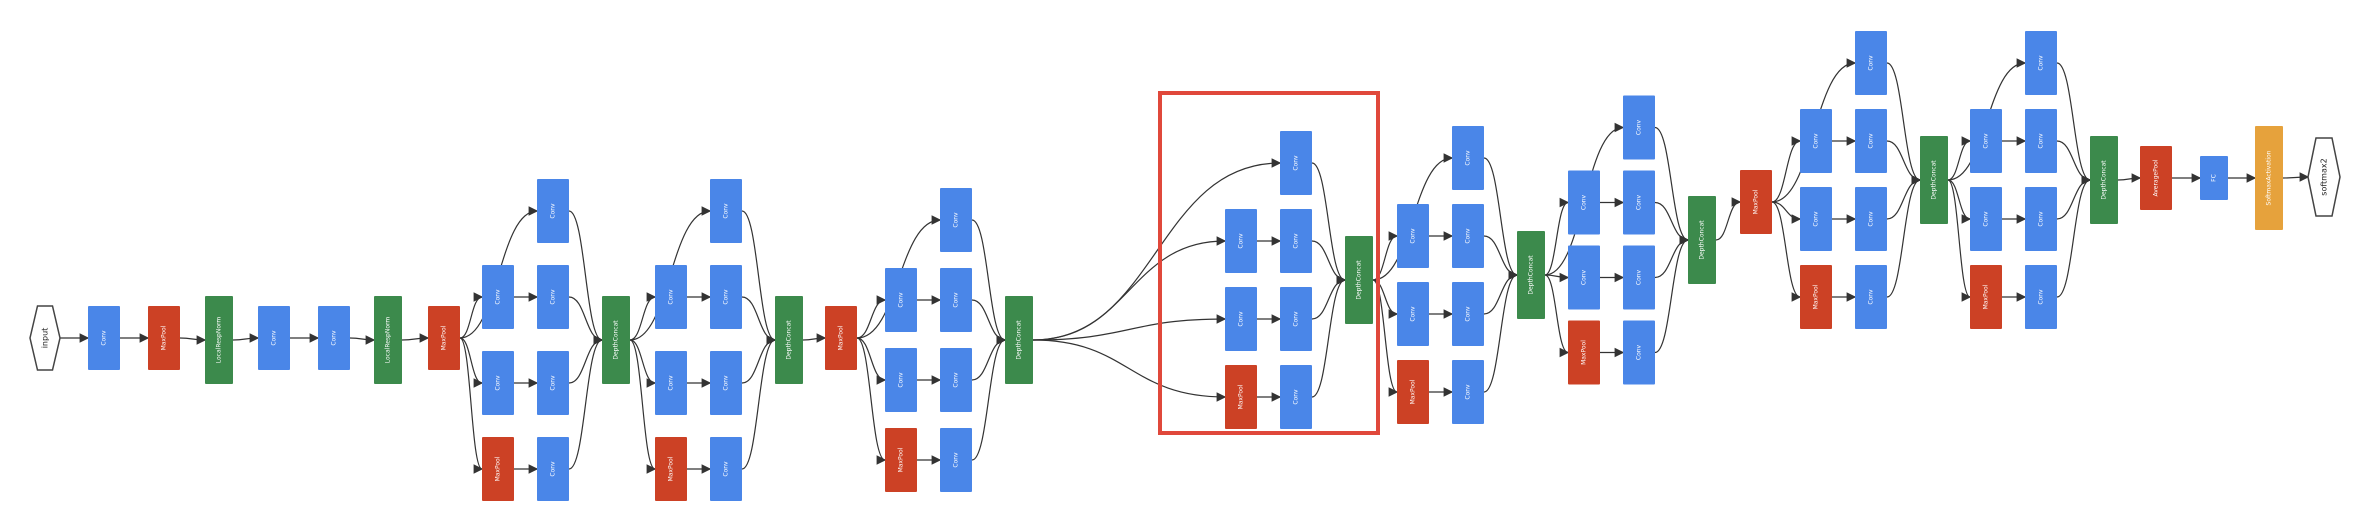  I want to click on inception-4c-pool-label: MaxPool, so click(1413, 391).